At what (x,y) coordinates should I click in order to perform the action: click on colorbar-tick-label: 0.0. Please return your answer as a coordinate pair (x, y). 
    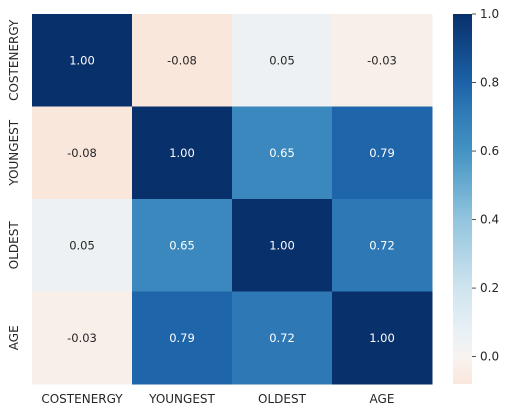
    Looking at the image, I should click on (489, 357).